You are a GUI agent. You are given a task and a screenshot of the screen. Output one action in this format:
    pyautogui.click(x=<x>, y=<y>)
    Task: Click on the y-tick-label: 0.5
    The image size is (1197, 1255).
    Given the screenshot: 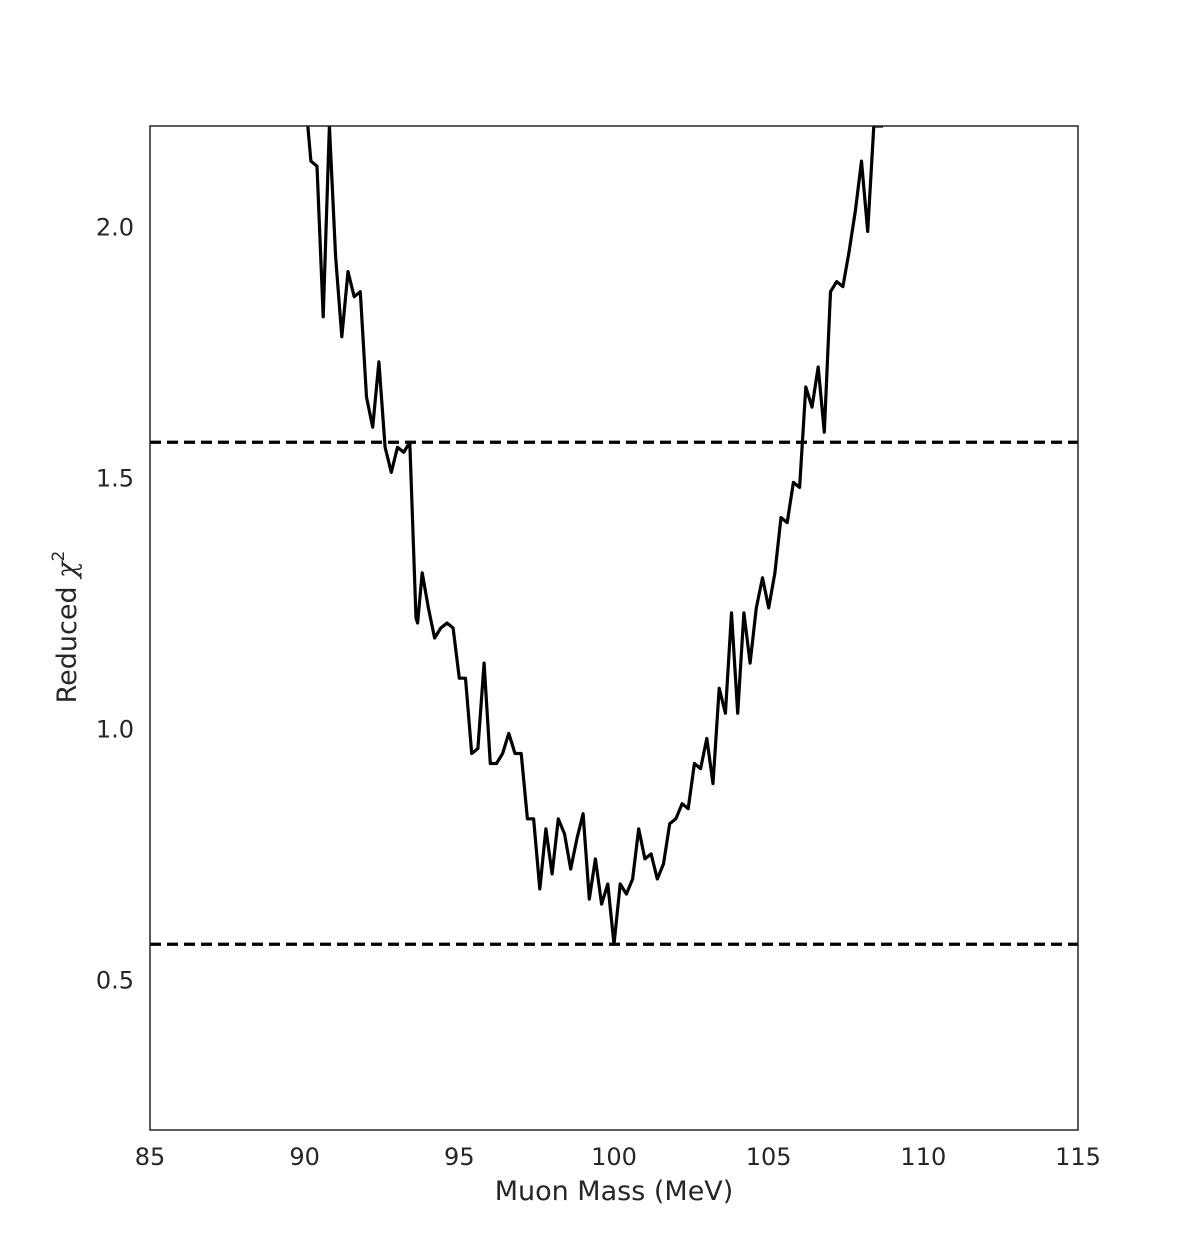 What is the action you would take?
    pyautogui.click(x=115, y=980)
    